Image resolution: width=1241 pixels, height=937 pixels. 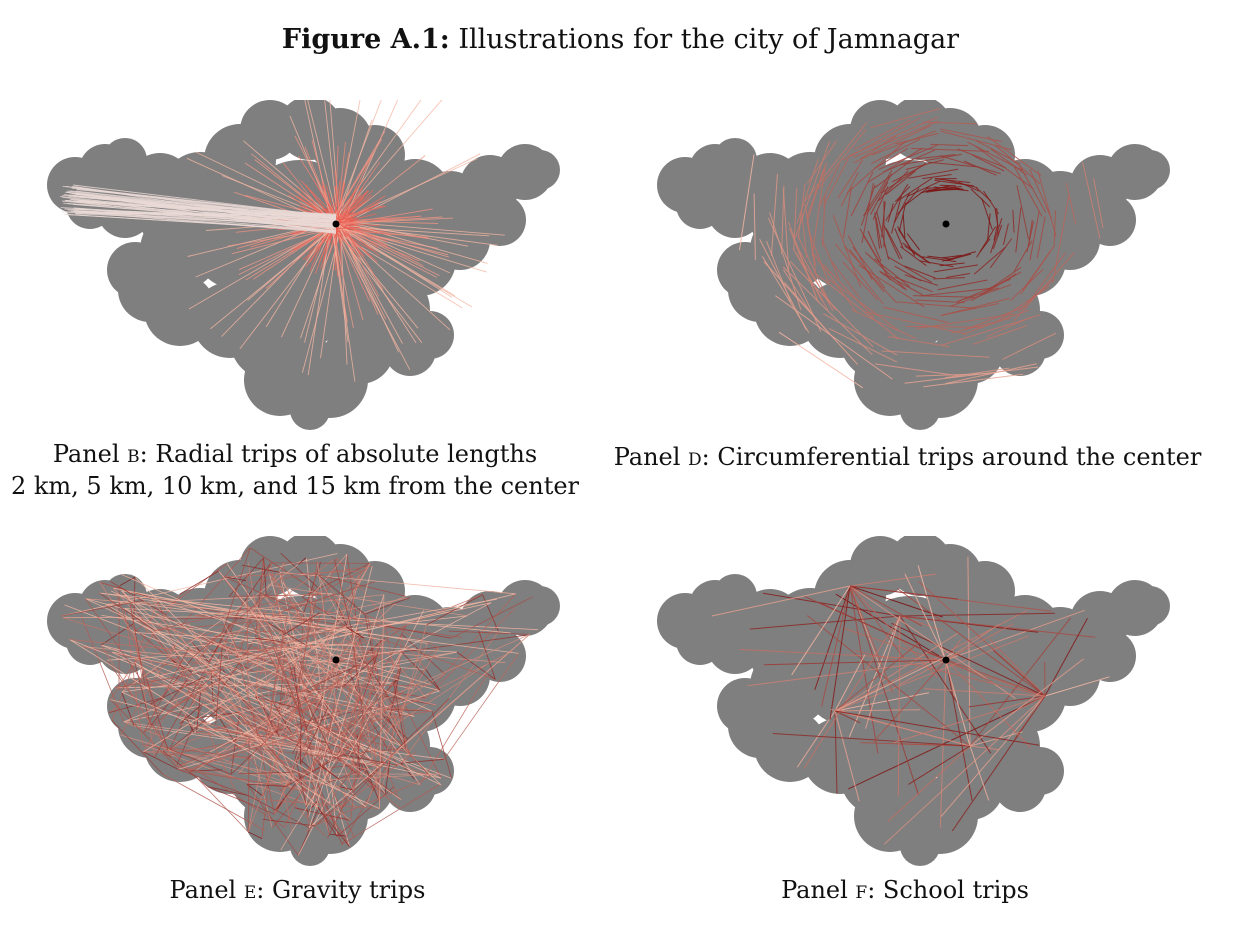 I want to click on city-center-marker-f, so click(x=946, y=660).